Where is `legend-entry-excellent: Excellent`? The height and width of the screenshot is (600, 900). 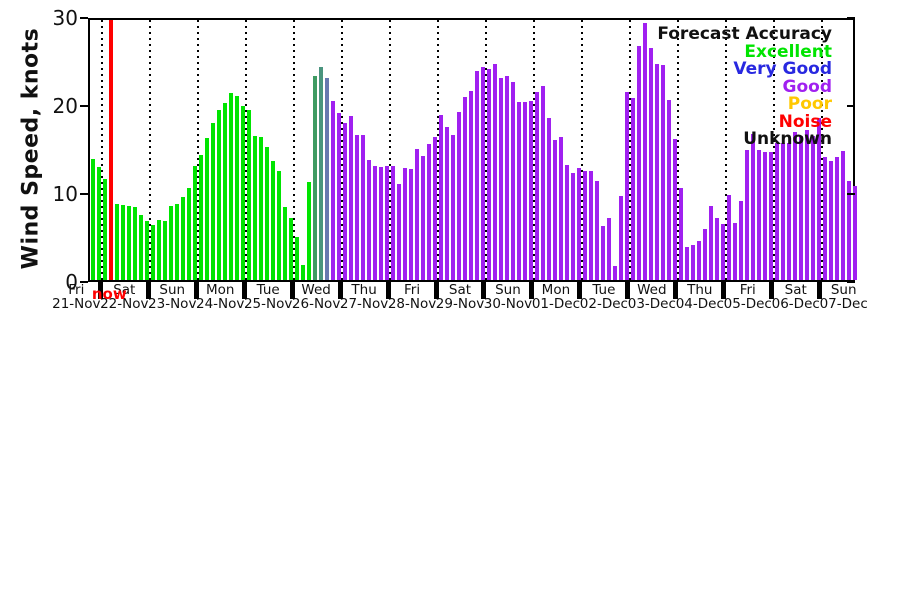
legend-entry-excellent: Excellent is located at coordinates (788, 51).